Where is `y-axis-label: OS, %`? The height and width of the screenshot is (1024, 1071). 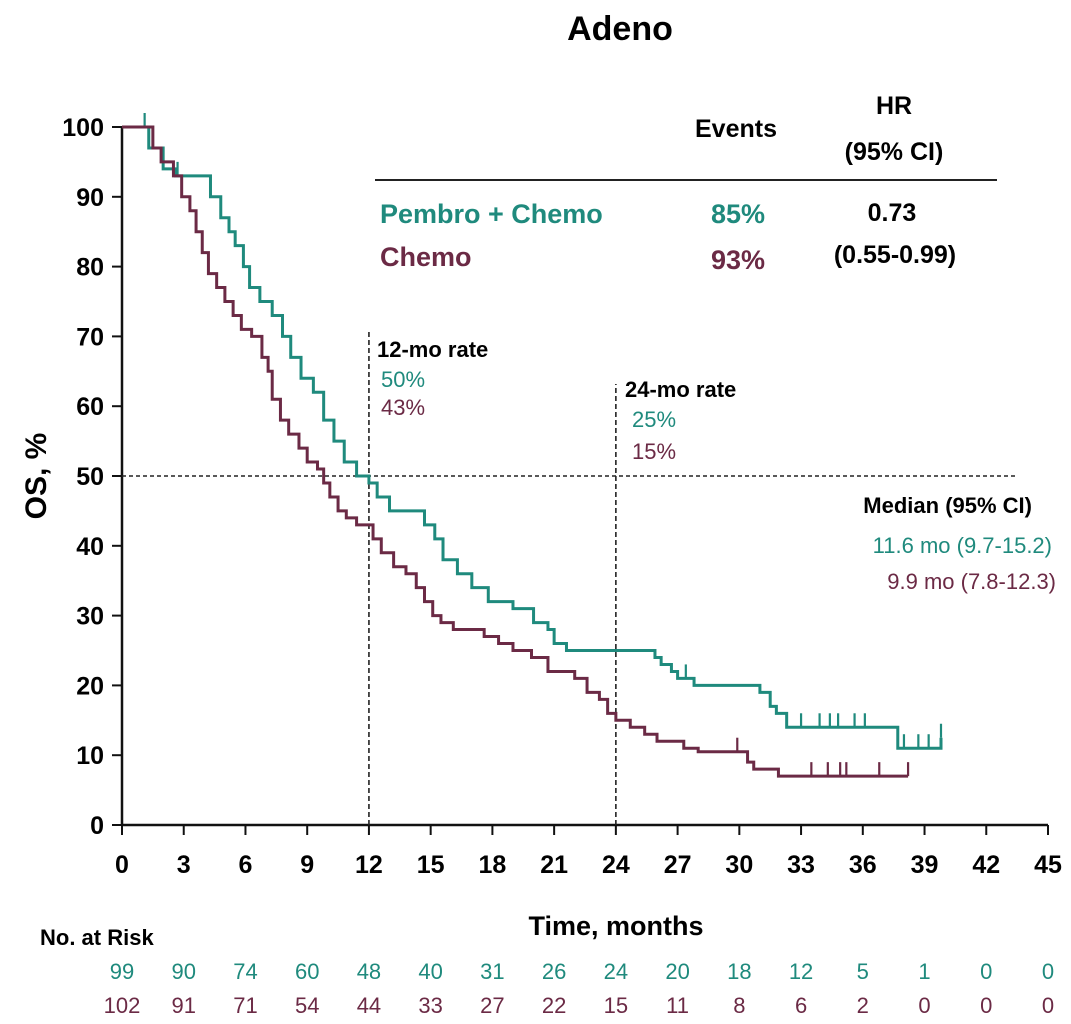
y-axis-label: OS, % is located at coordinates (36, 476).